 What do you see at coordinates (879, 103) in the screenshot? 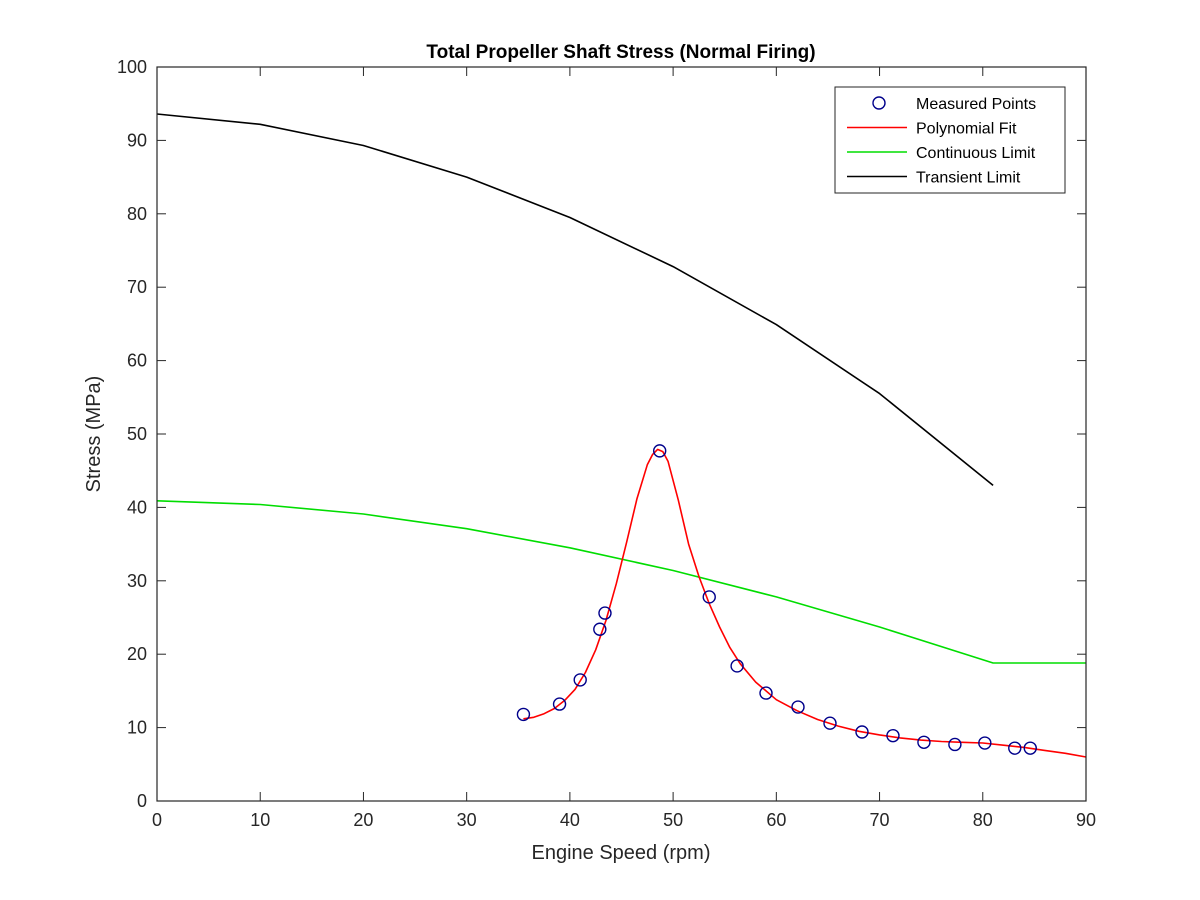
I see `legend-marker-measured-points` at bounding box center [879, 103].